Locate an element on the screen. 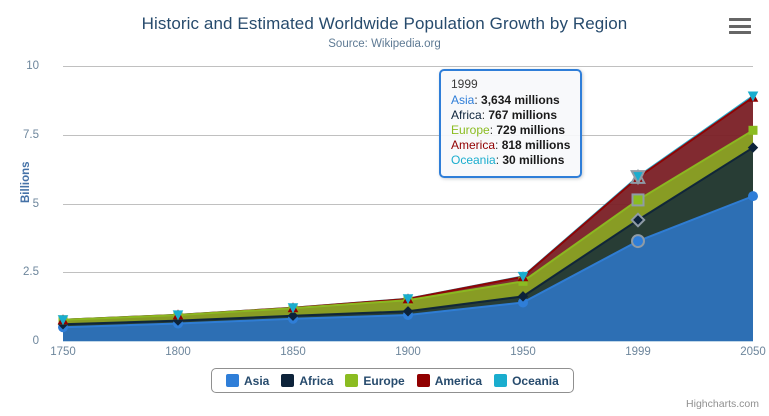 The width and height of the screenshot is (769, 416). legend-item-label: Africa is located at coordinates (316, 380).